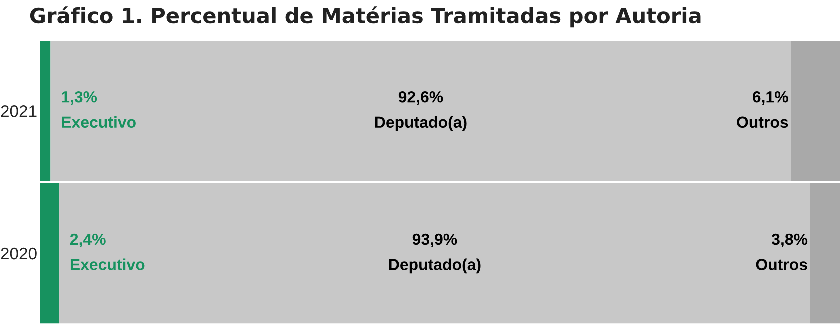 The image size is (840, 333). I want to click on data-label: 6,1%, so click(770, 98).